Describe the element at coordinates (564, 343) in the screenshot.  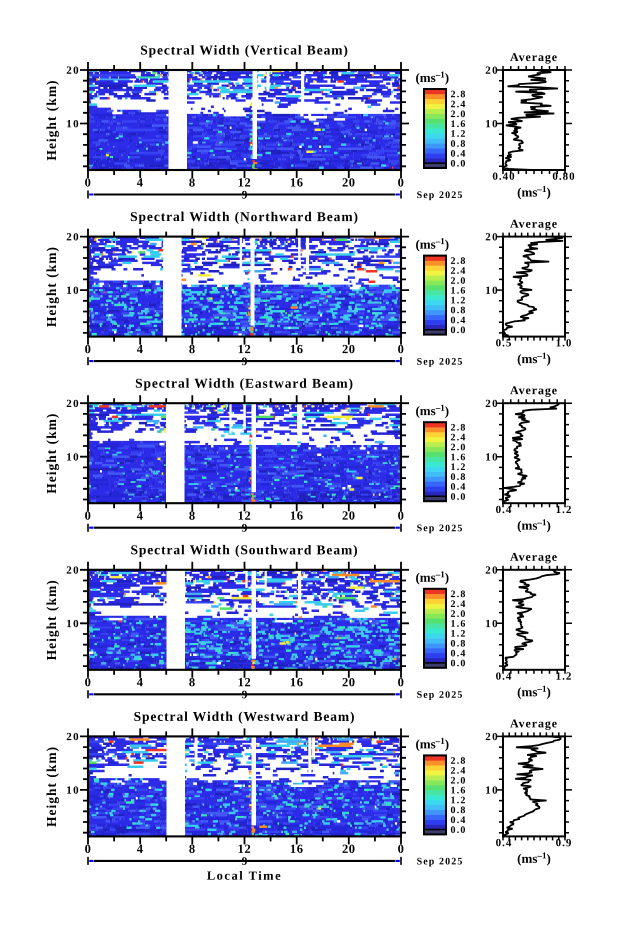
I see `svg-text: 1.0` at that location.